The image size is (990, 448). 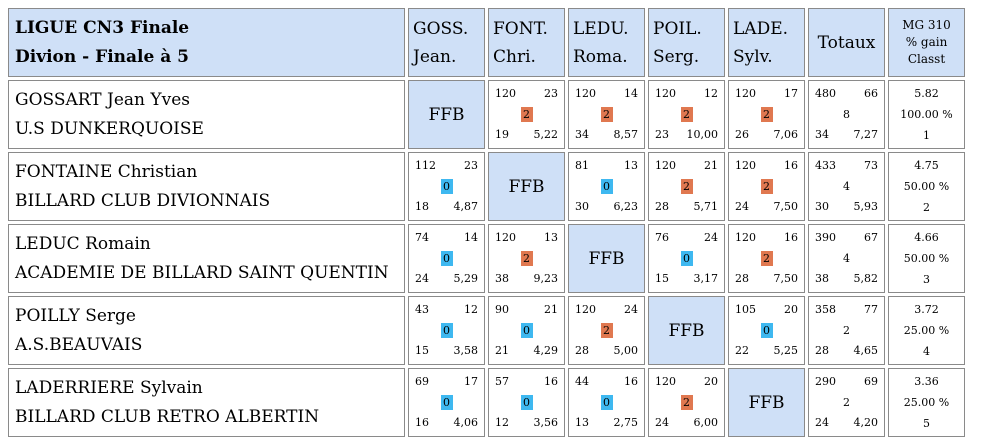 I want to click on totals-cell: 433 73 30 5,93 4, so click(x=846, y=186).